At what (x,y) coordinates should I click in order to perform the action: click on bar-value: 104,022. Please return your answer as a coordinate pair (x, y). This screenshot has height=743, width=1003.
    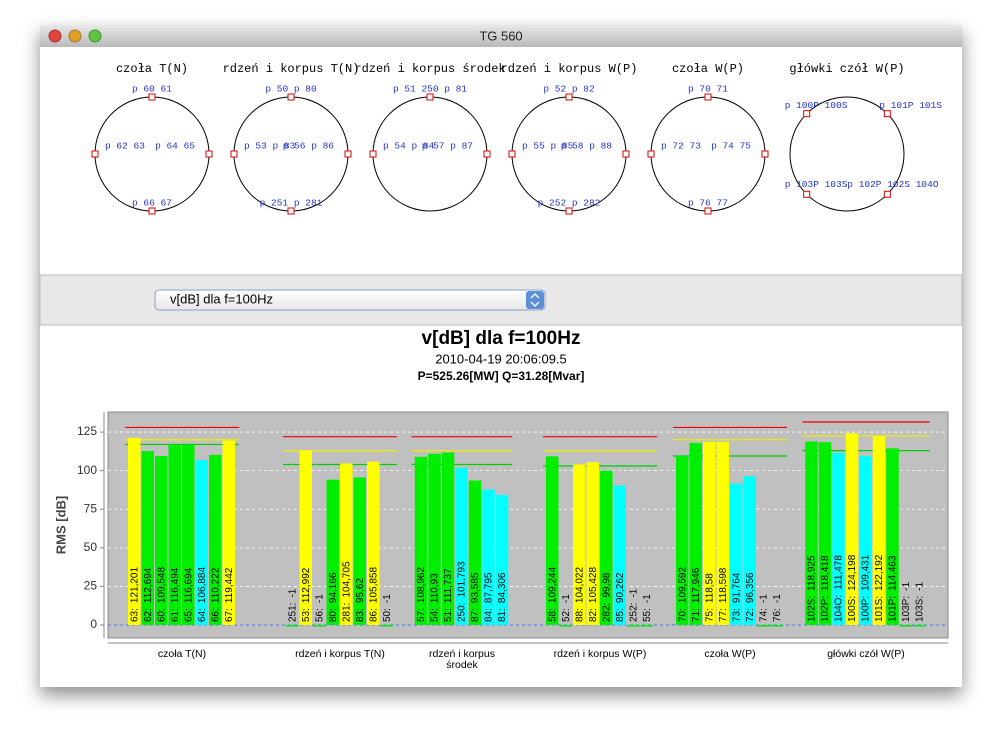
    Looking at the image, I should click on (579, 585).